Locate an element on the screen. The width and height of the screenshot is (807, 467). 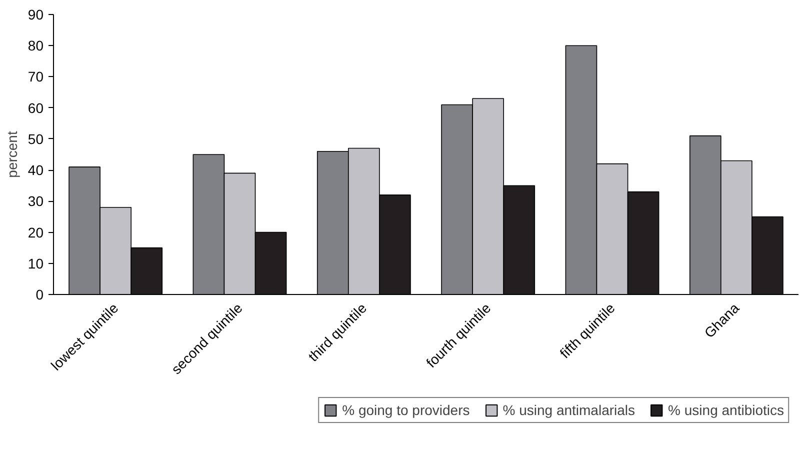
legend-label: % using antibiotics is located at coordinates (726, 410).